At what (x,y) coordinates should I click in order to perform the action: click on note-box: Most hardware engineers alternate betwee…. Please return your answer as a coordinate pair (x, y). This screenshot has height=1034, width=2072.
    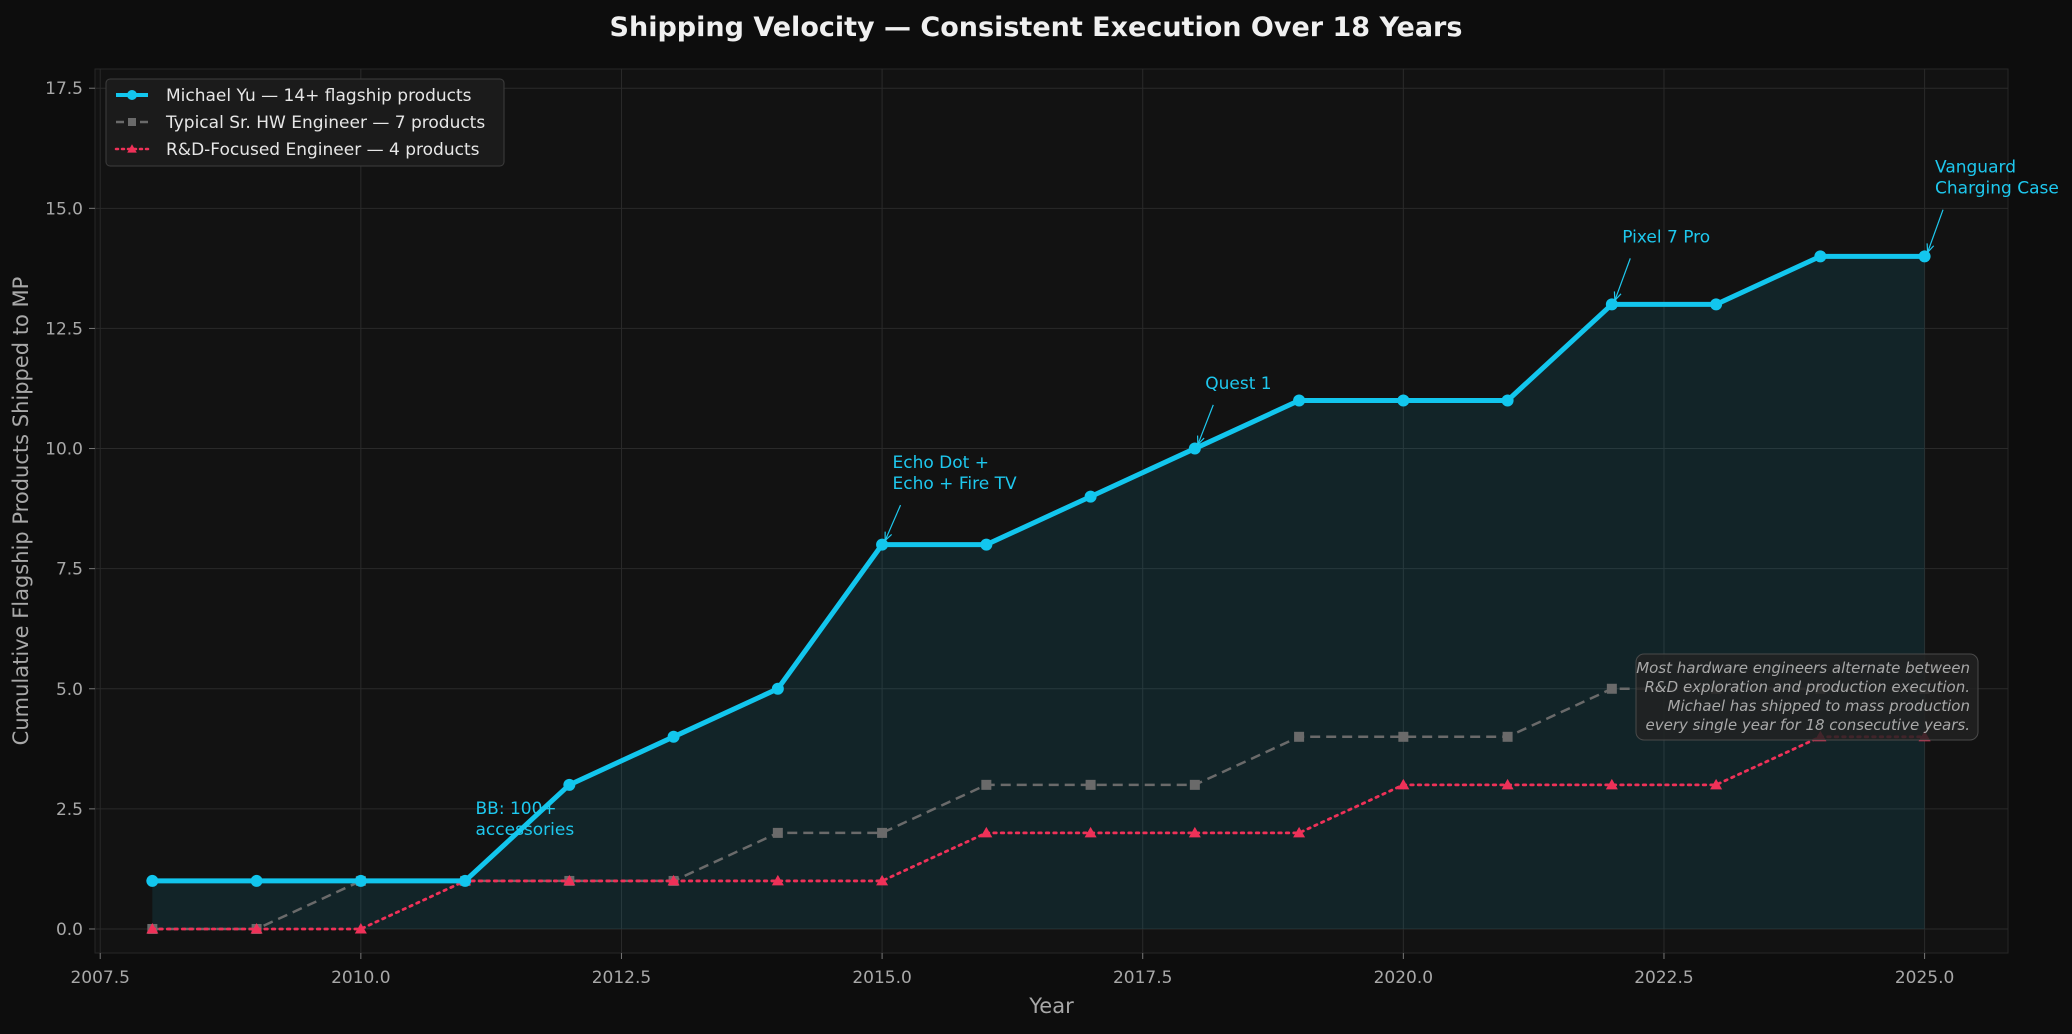
    Looking at the image, I should click on (1807, 697).